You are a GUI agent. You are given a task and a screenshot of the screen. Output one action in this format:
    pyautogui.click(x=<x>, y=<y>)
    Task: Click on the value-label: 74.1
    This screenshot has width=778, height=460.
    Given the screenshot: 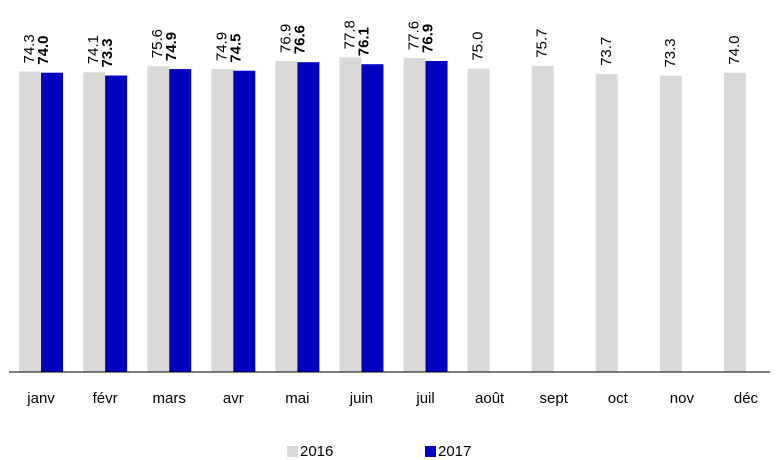 What is the action you would take?
    pyautogui.click(x=93, y=49)
    